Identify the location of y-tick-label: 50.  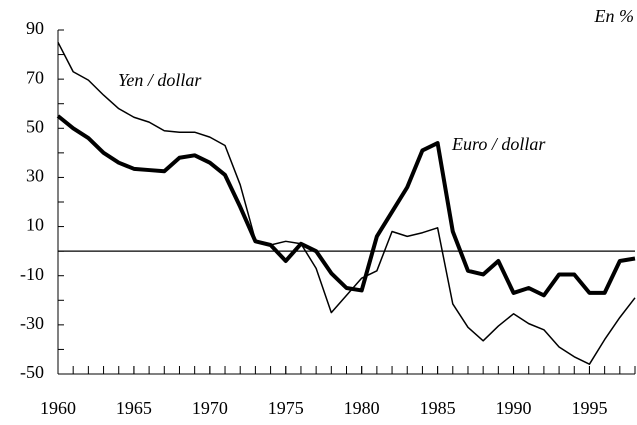
(35, 126).